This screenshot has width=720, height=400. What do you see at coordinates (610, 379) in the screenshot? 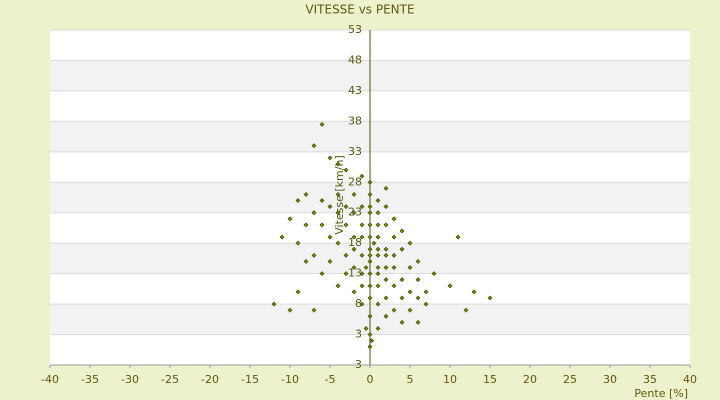
I see `x-tick-label: 30` at bounding box center [610, 379].